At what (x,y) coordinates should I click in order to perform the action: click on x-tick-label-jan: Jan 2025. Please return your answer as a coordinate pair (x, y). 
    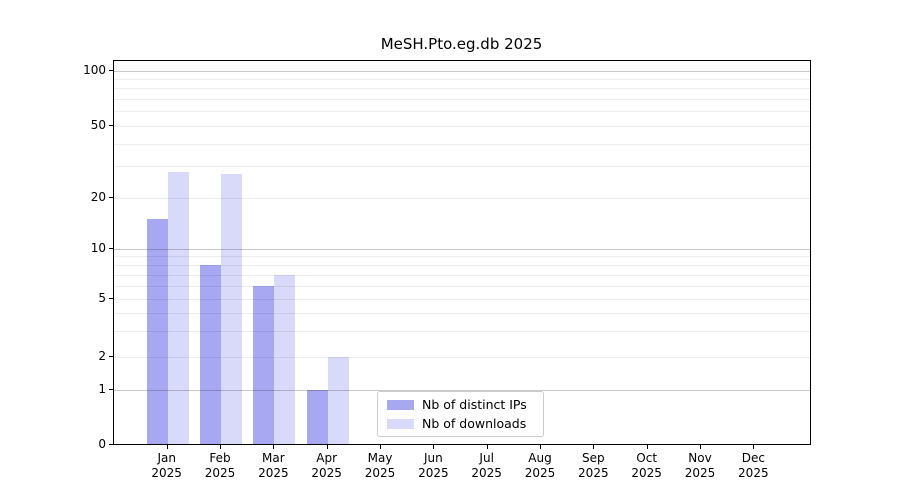
    Looking at the image, I should click on (167, 466).